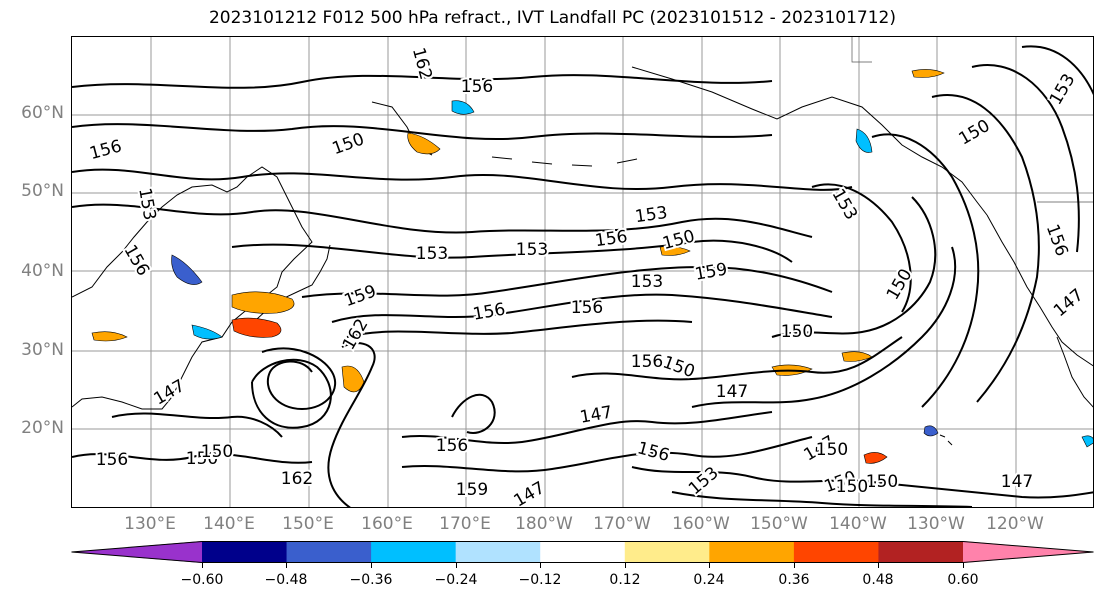  Describe the element at coordinates (42, 428) in the screenshot. I see `lat-label: 20°N` at that location.